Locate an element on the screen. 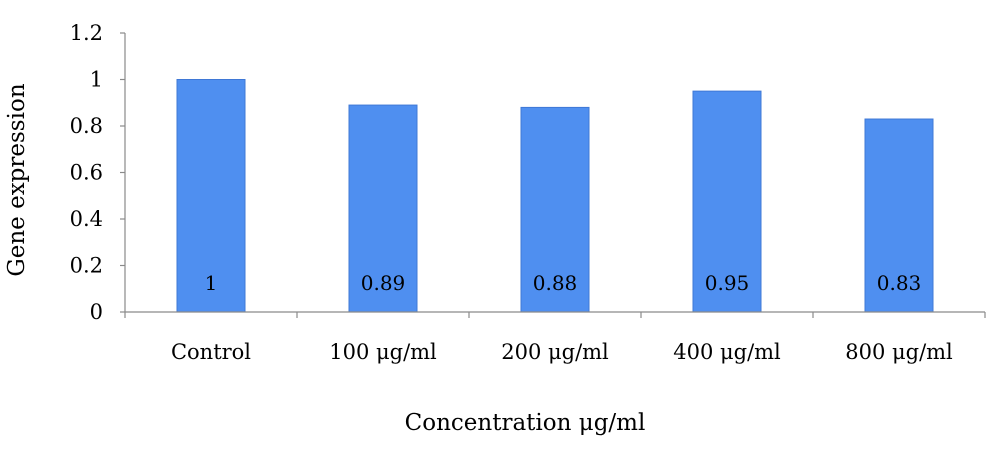 Image resolution: width=1000 pixels, height=457 pixels. x-tick-label: 100 μg/ml is located at coordinates (383, 352).